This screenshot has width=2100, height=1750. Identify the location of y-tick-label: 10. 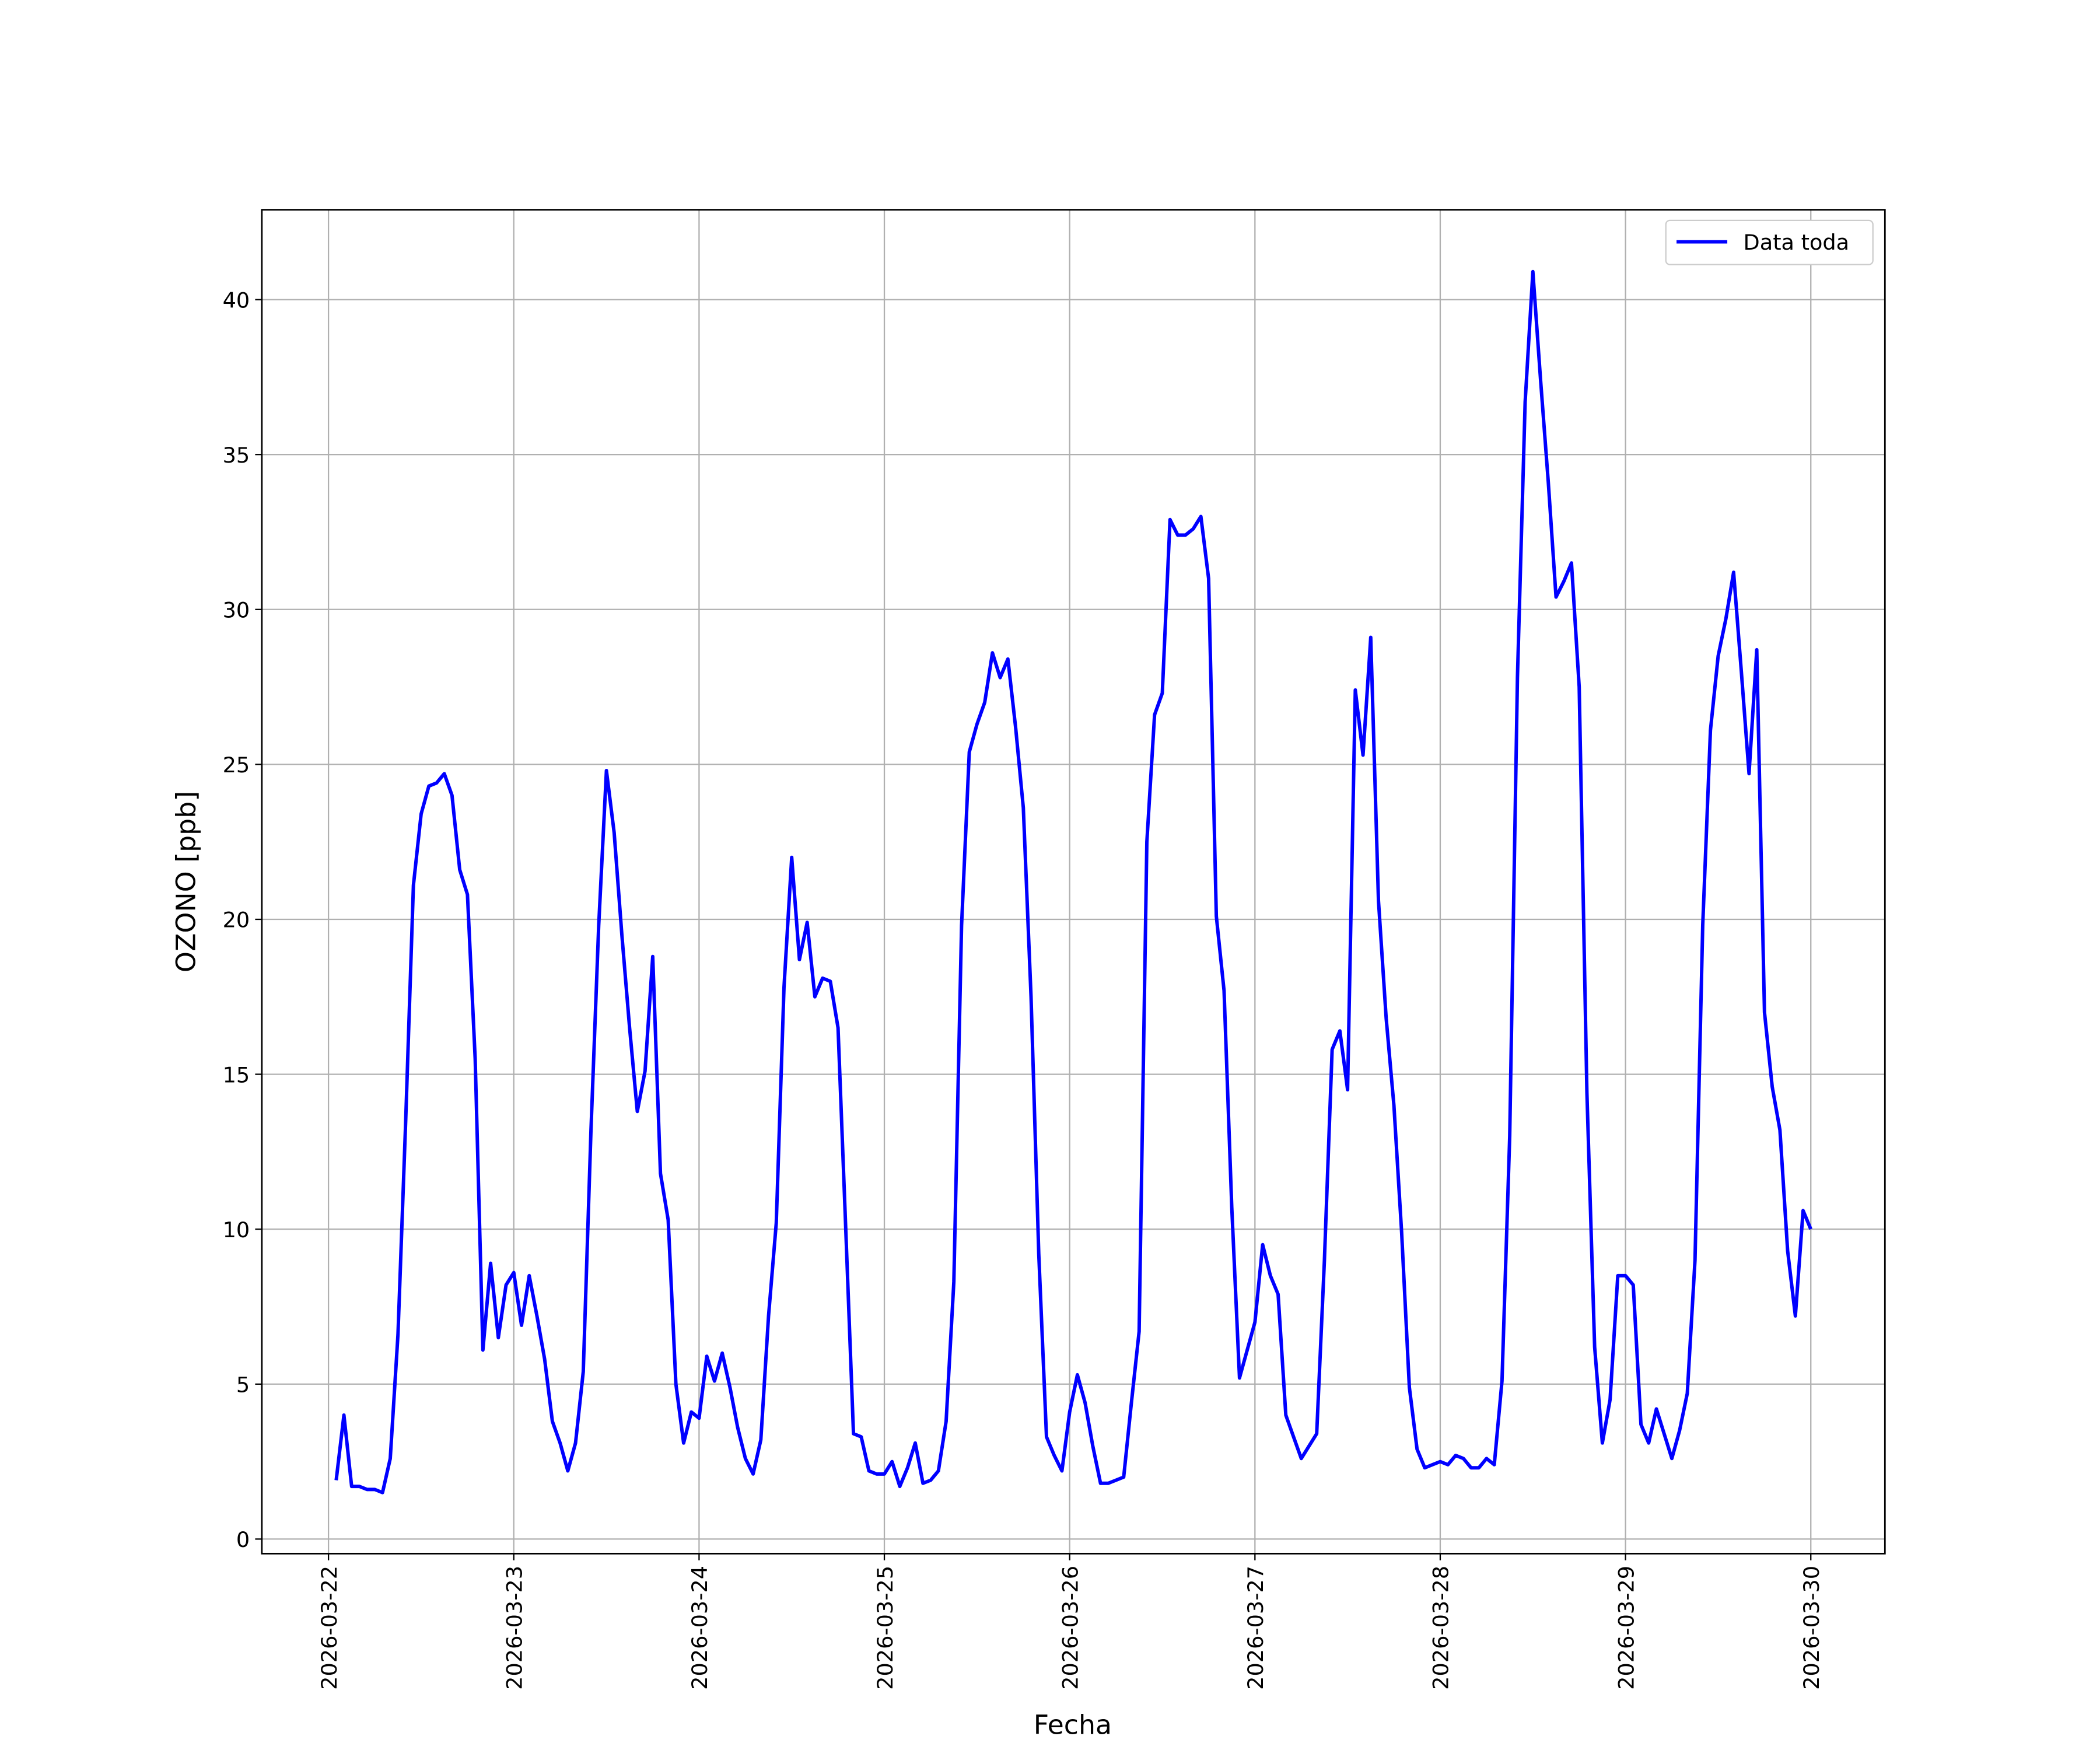
(236, 1230).